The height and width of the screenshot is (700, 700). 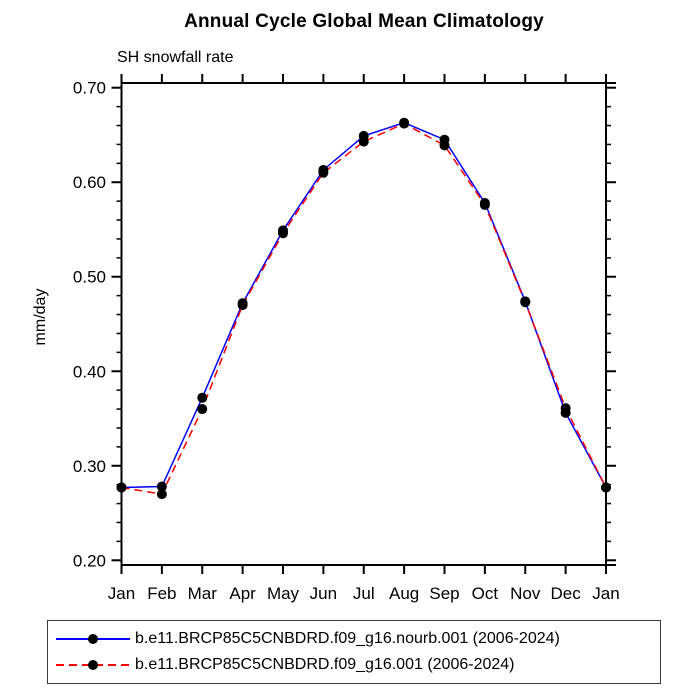 What do you see at coordinates (89, 560) in the screenshot?
I see `y-tick-label: 0.20` at bounding box center [89, 560].